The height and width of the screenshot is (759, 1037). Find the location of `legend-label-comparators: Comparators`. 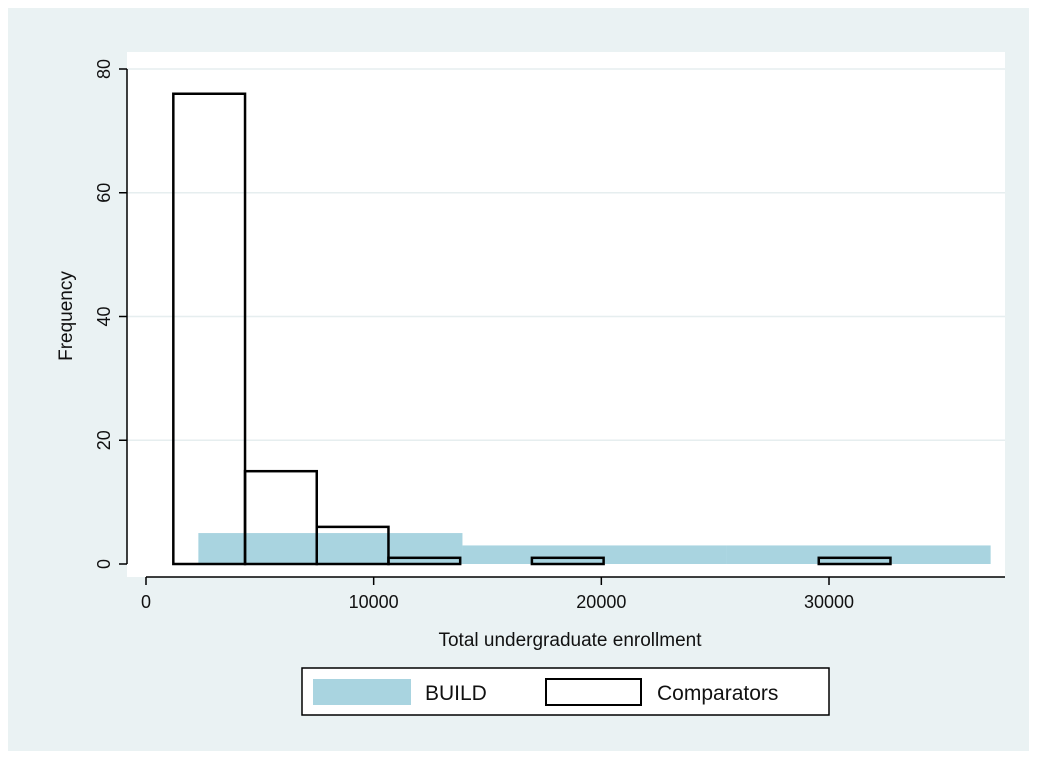

legend-label-comparators: Comparators is located at coordinates (717, 693).